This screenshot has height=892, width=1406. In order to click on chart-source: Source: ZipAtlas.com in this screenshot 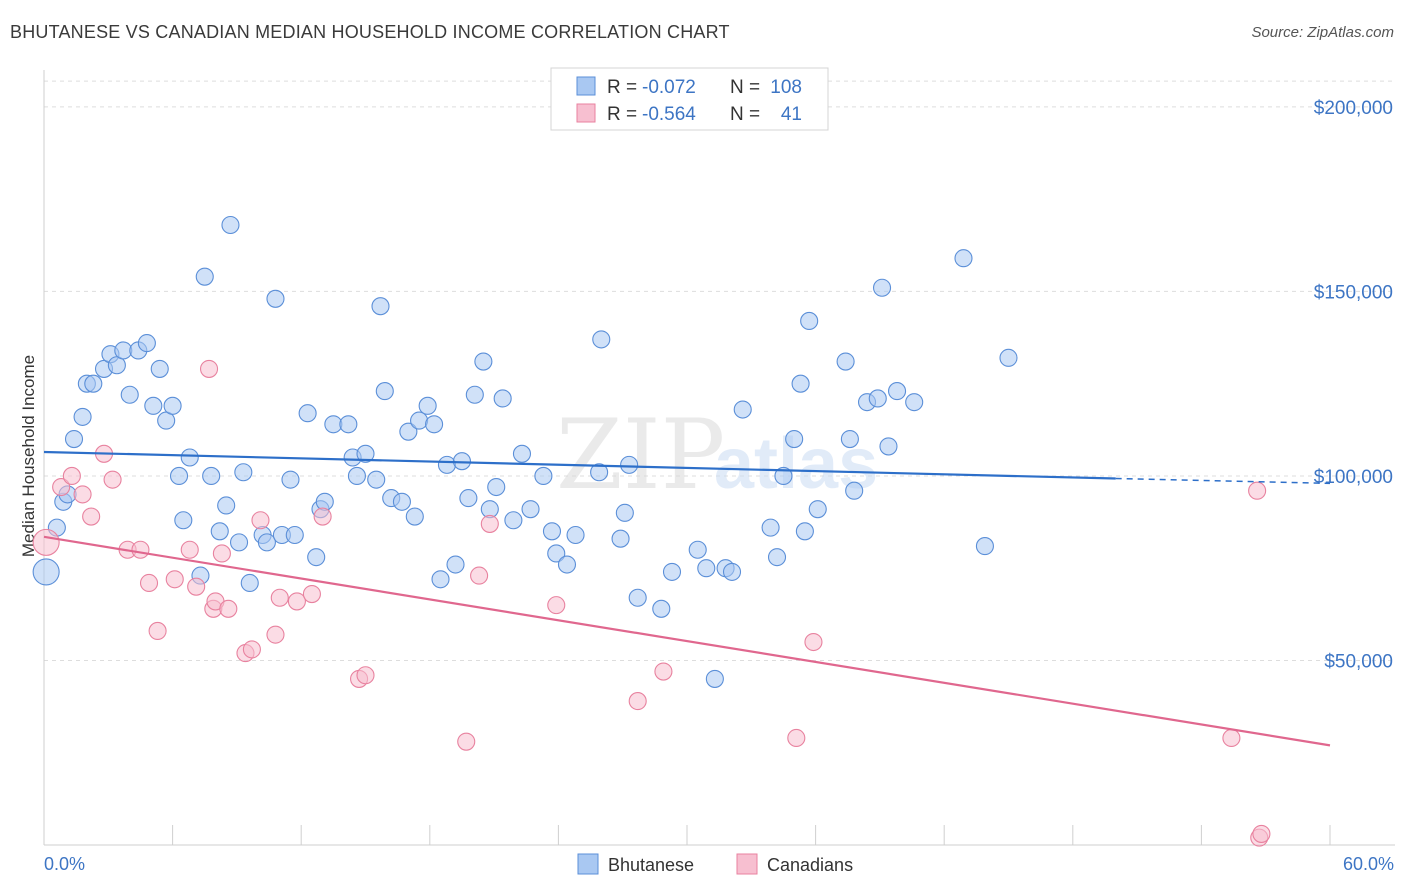, I will do `click(1322, 32)`.